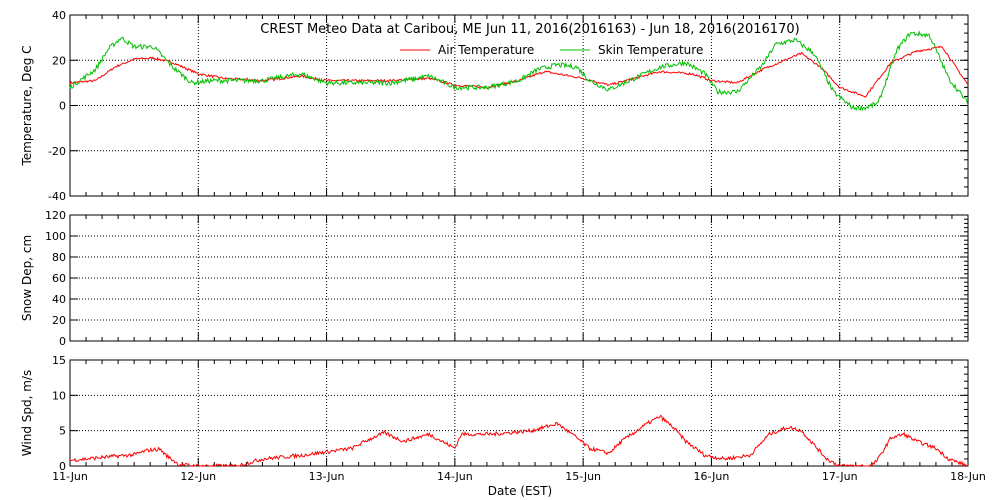 The width and height of the screenshot is (1000, 500). I want to click on legend-label: Skin Temperature, so click(650, 50).